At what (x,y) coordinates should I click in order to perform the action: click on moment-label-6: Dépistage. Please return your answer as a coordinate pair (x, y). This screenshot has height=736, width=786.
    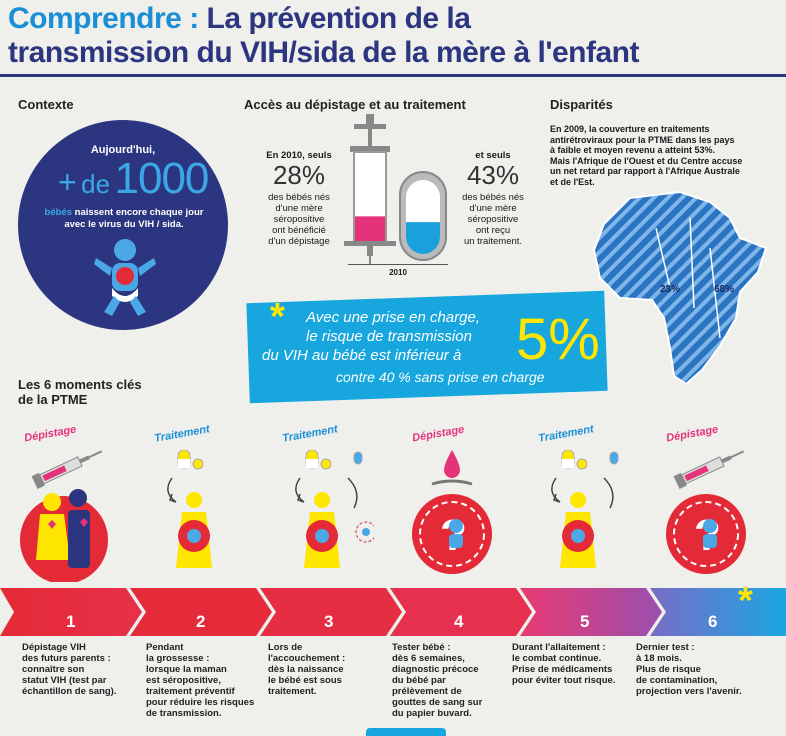
    Looking at the image, I should click on (692, 434).